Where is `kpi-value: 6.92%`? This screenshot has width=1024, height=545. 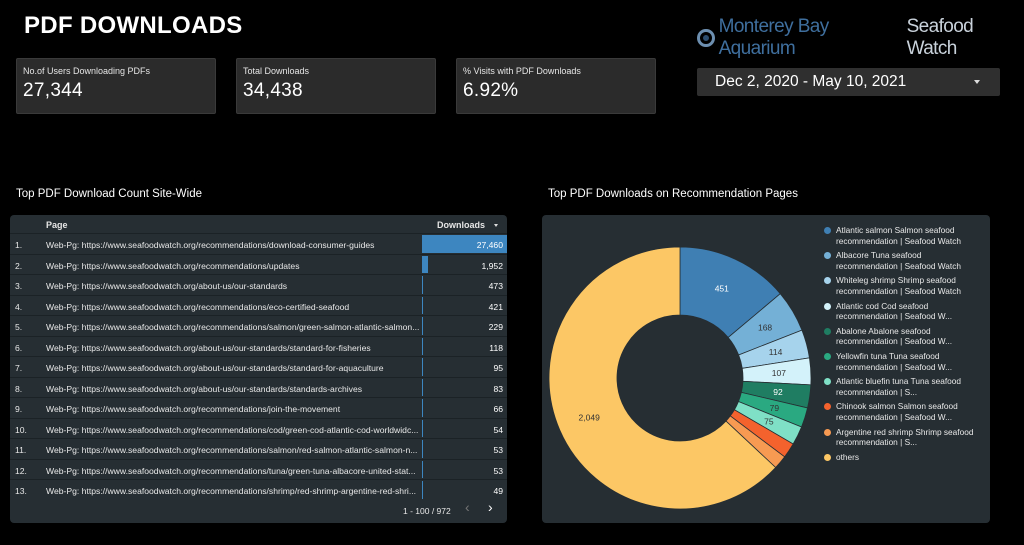 kpi-value: 6.92% is located at coordinates (491, 90).